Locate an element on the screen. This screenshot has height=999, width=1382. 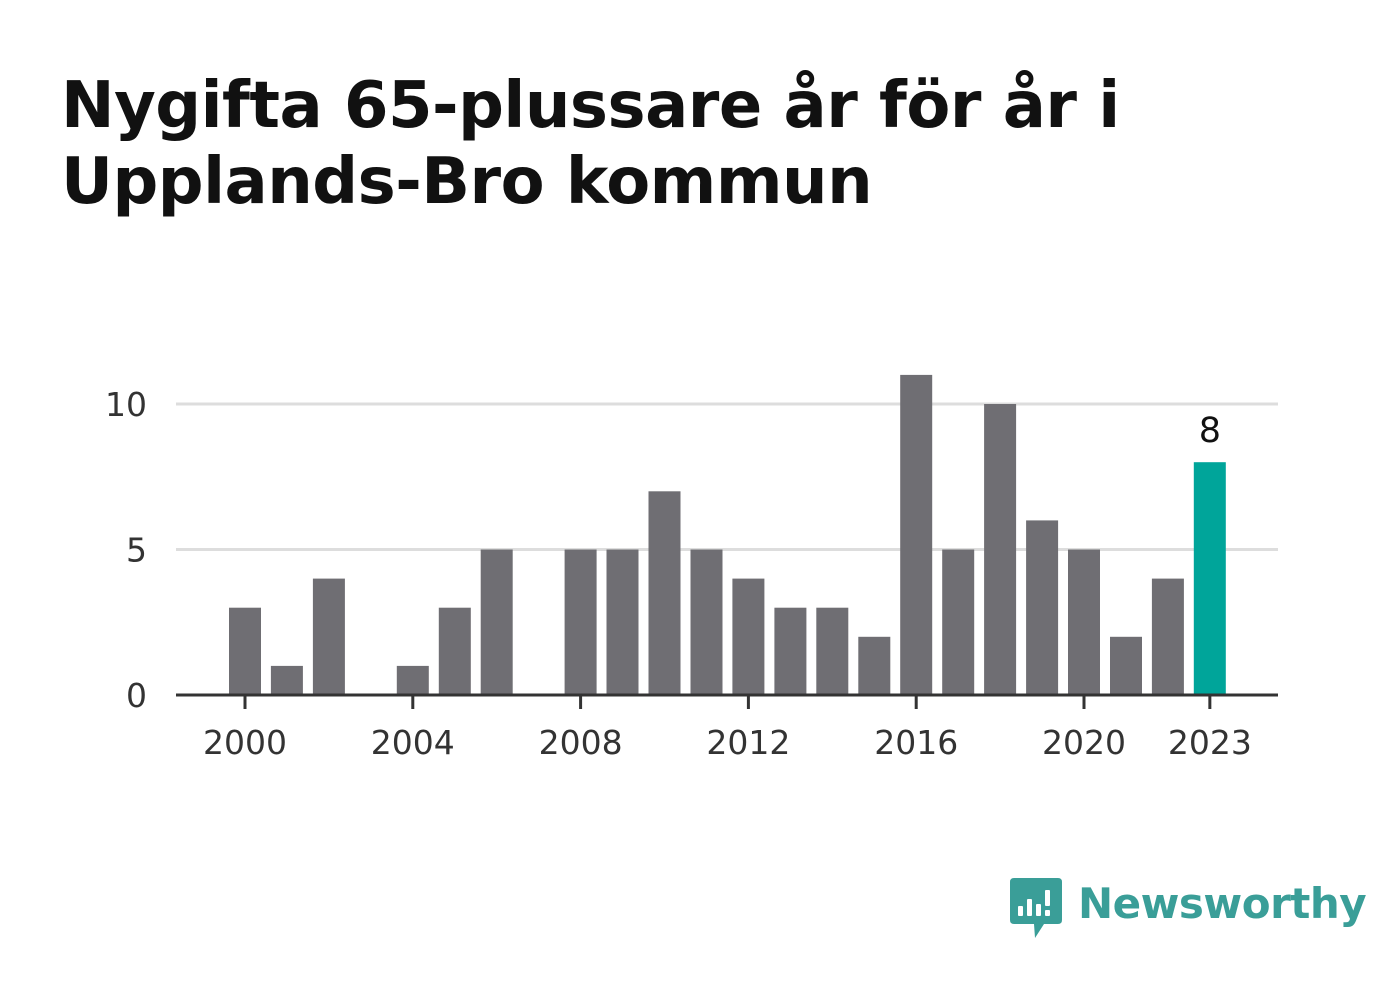
y-tick-label-10: 10 is located at coordinates (126, 404).